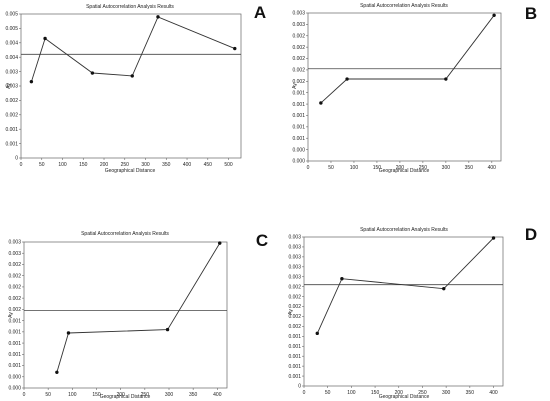 Image resolution: width=550 pixels, height=401 pixels. I want to click on x-tick-label-b: 350, so click(469, 168).